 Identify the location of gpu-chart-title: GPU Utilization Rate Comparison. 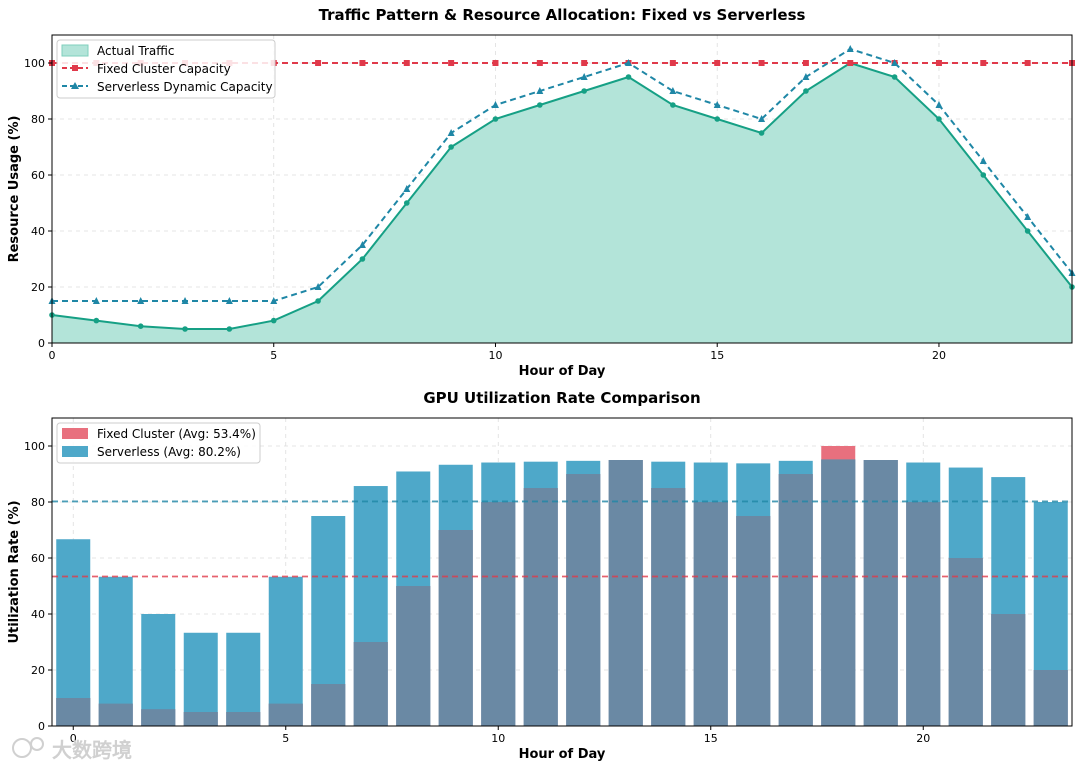
(561, 398).